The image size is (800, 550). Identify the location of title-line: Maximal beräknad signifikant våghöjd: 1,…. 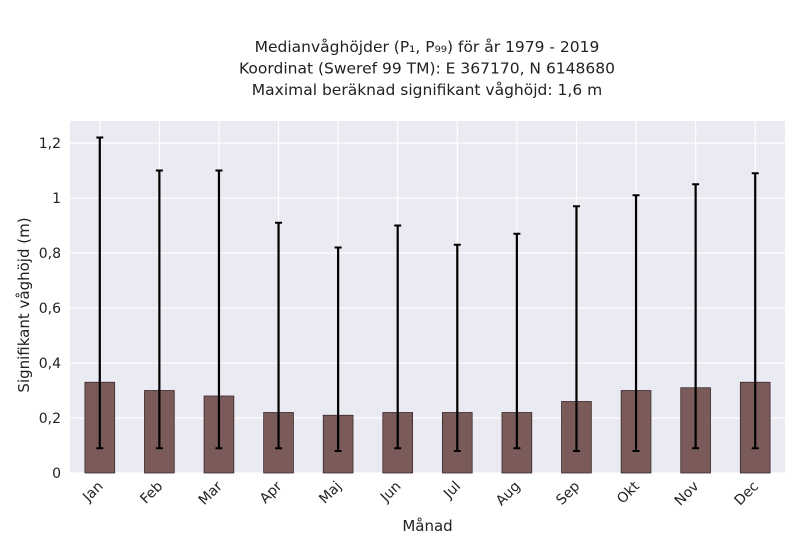
(427, 90).